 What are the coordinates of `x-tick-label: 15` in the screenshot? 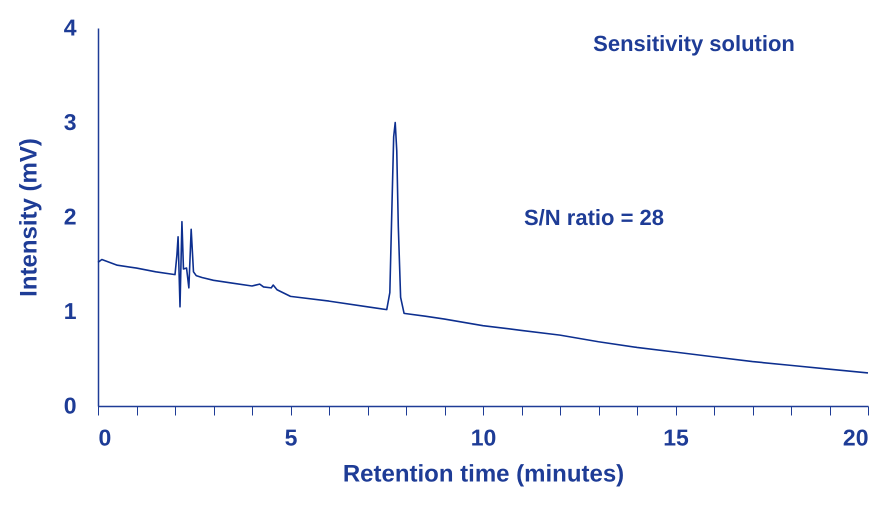 It's located at (676, 437).